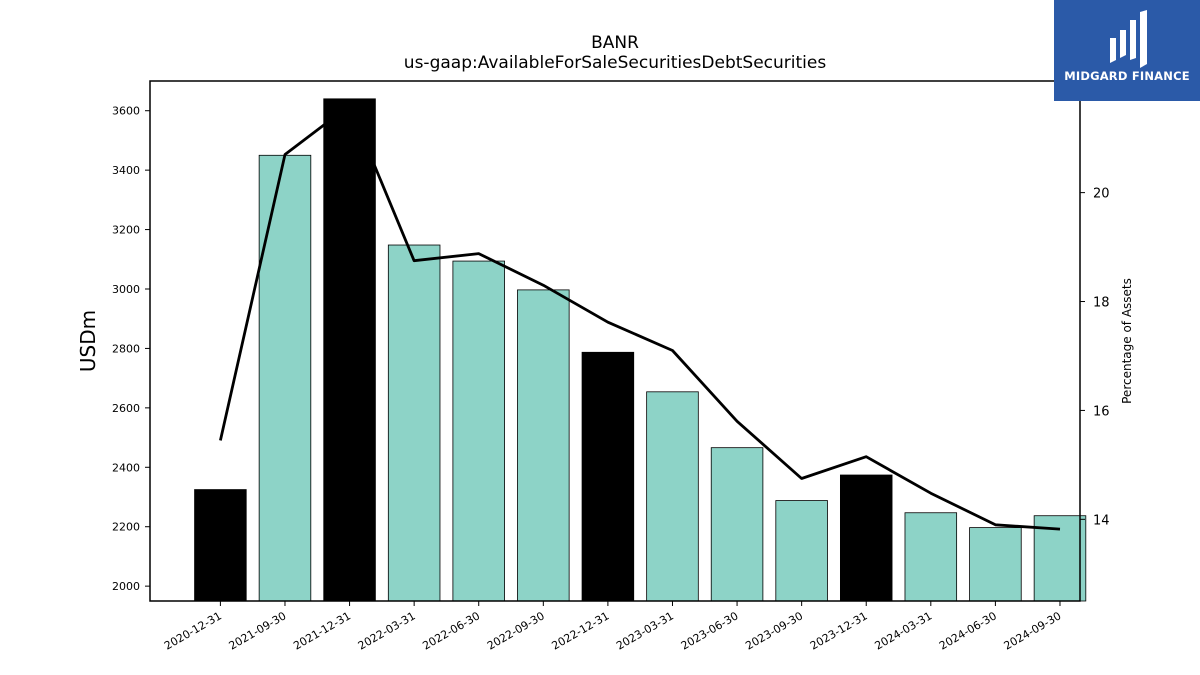 Image resolution: width=1200 pixels, height=675 pixels. What do you see at coordinates (645, 630) in the screenshot?
I see `x-tick-label: 2023-03-31` at bounding box center [645, 630].